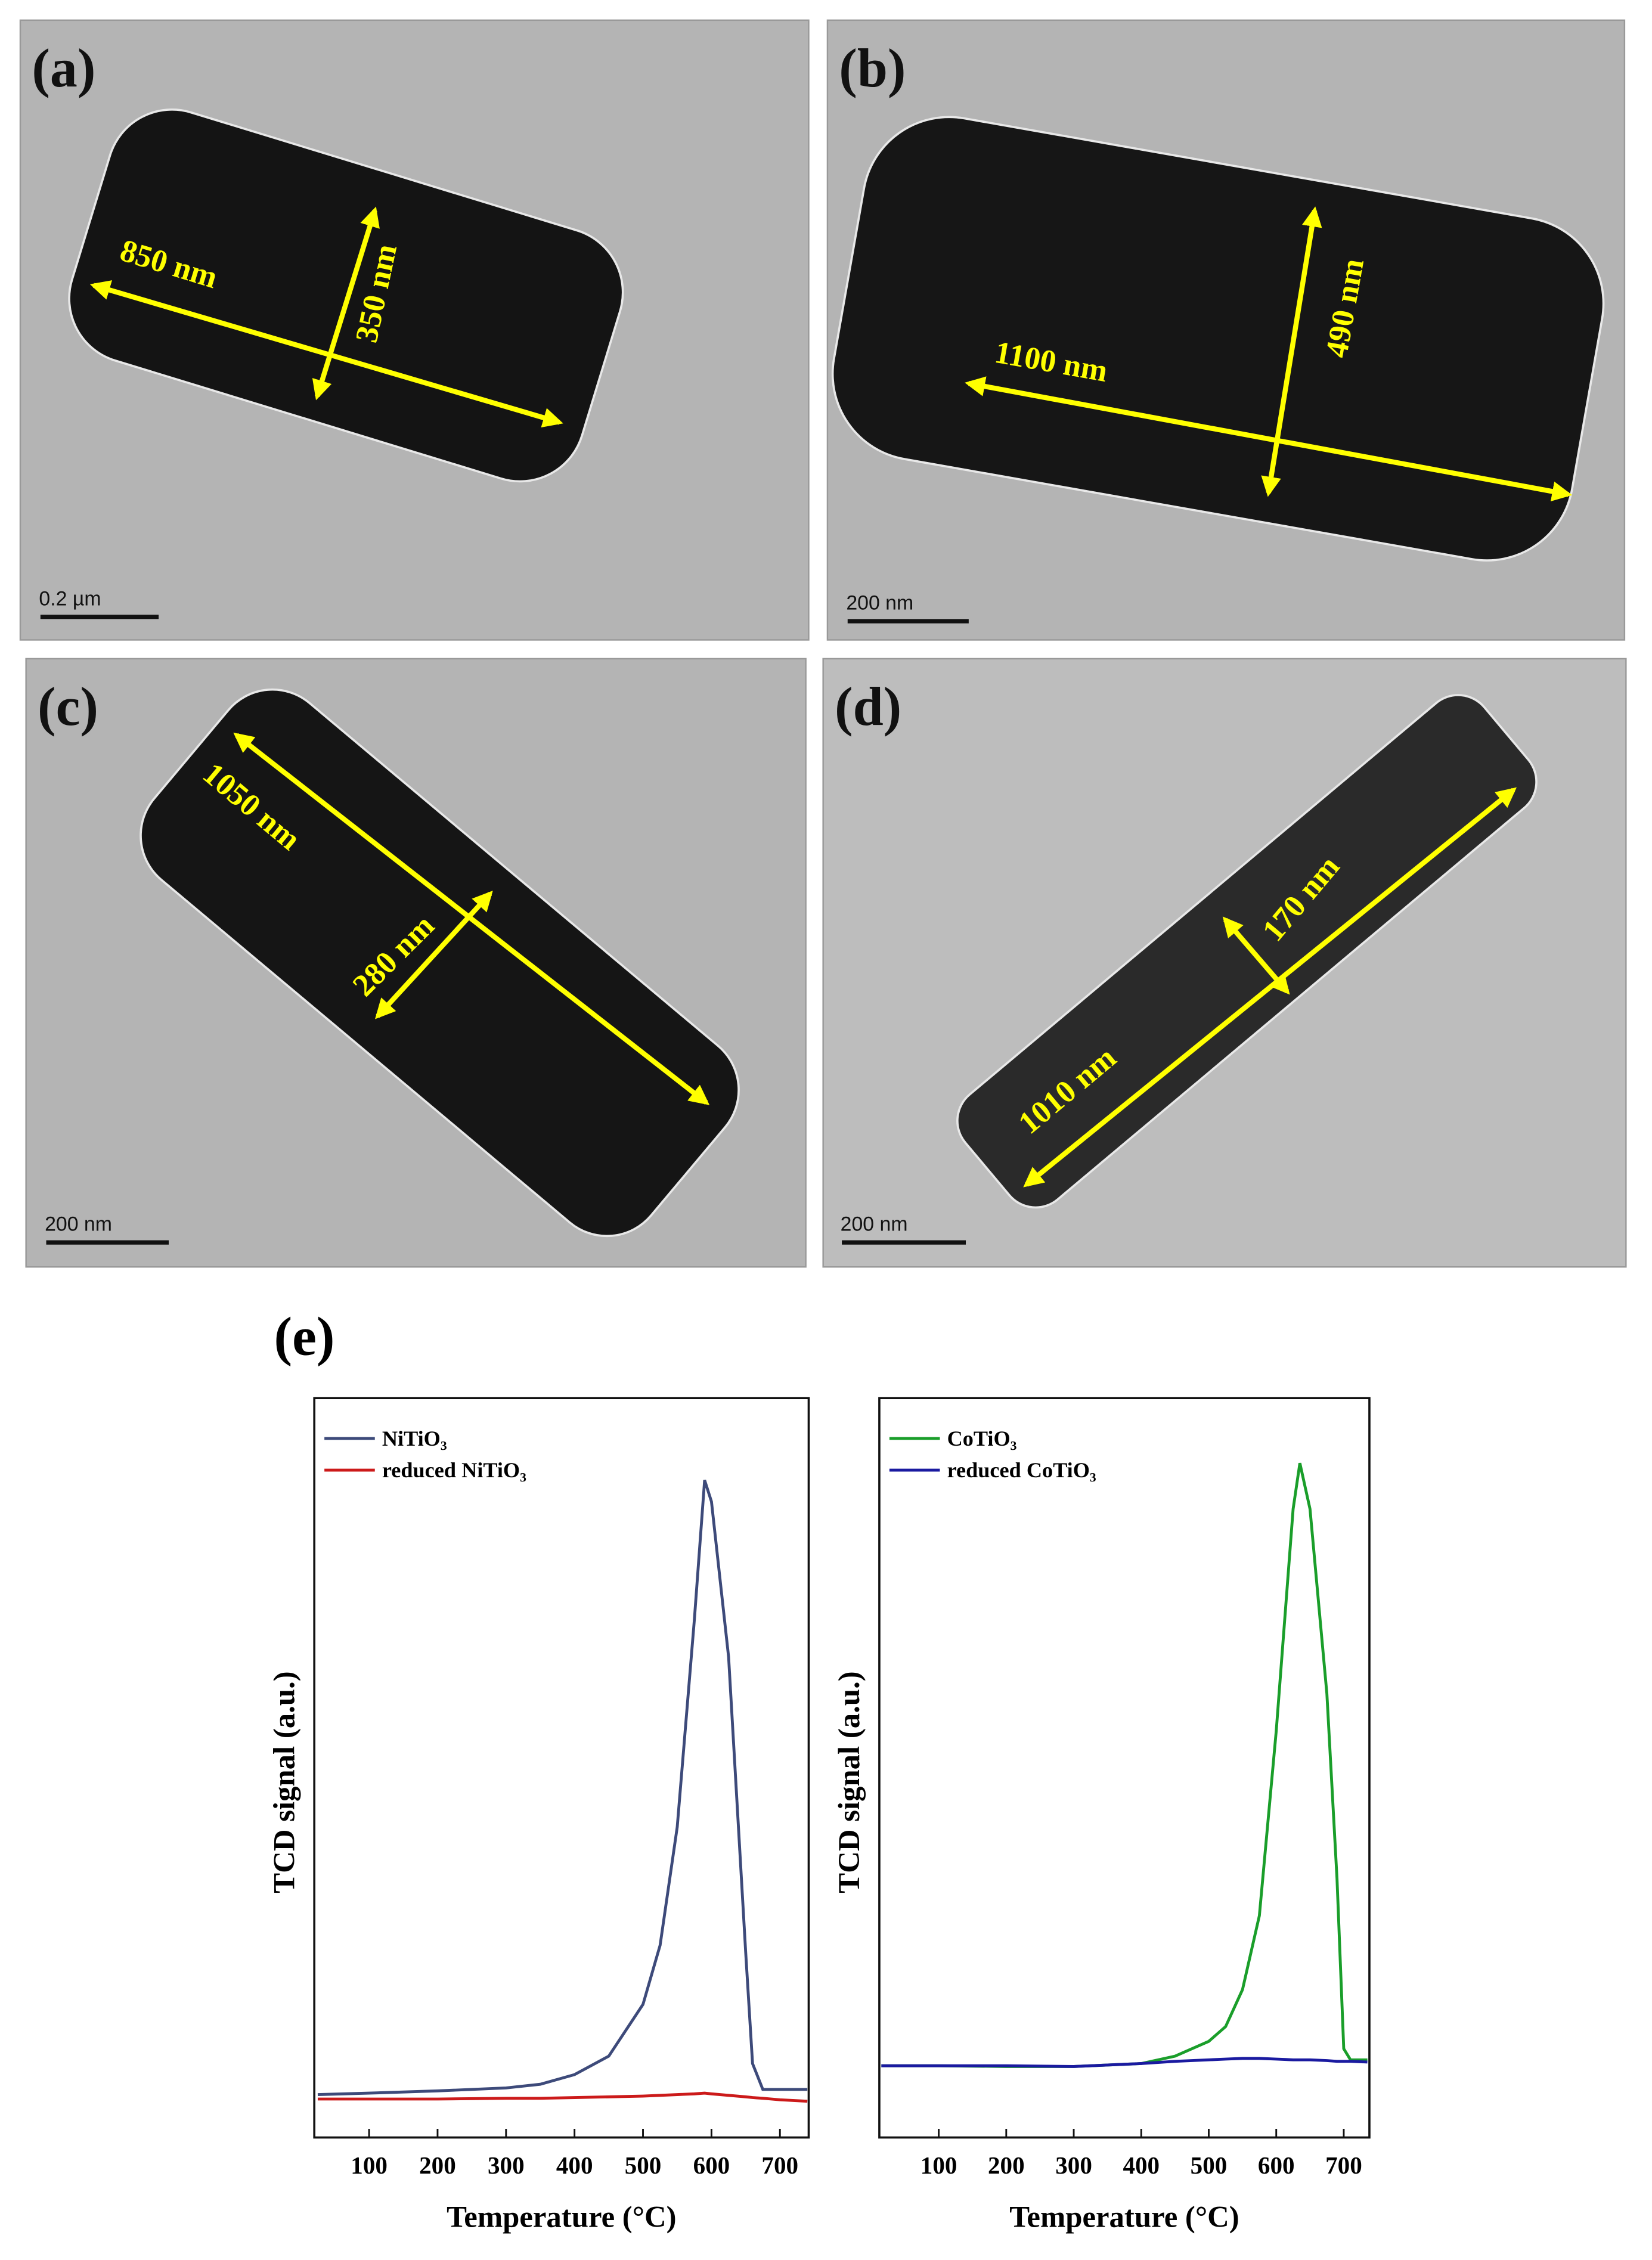 This screenshot has height=2260, width=1652. I want to click on panel-label: (a), so click(63, 68).